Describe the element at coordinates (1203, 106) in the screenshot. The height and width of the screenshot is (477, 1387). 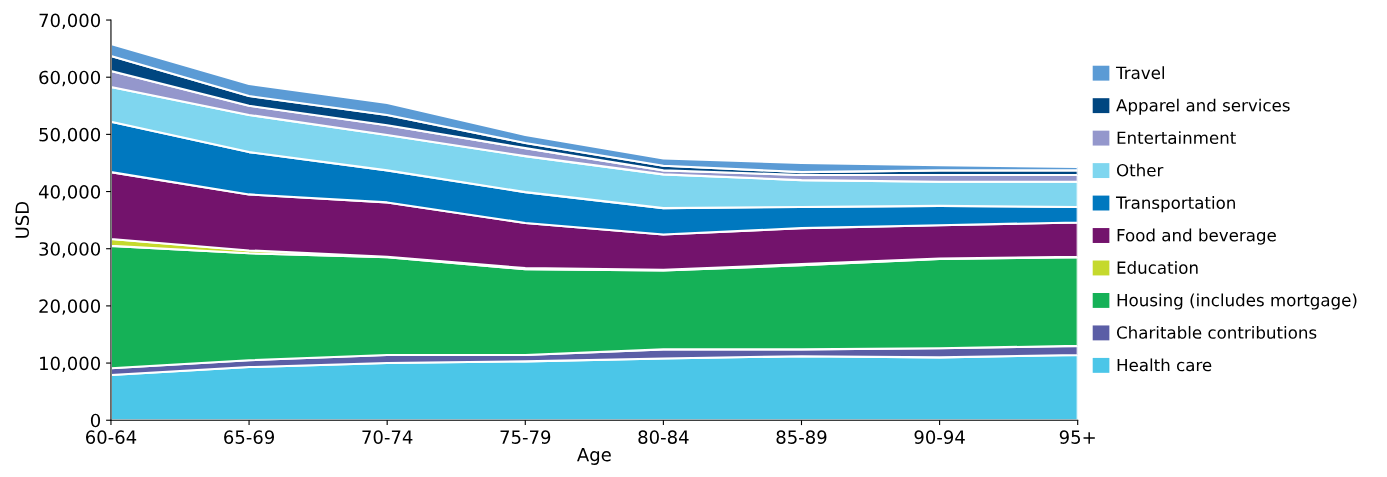
I see `legend-label: Apparel and services` at that location.